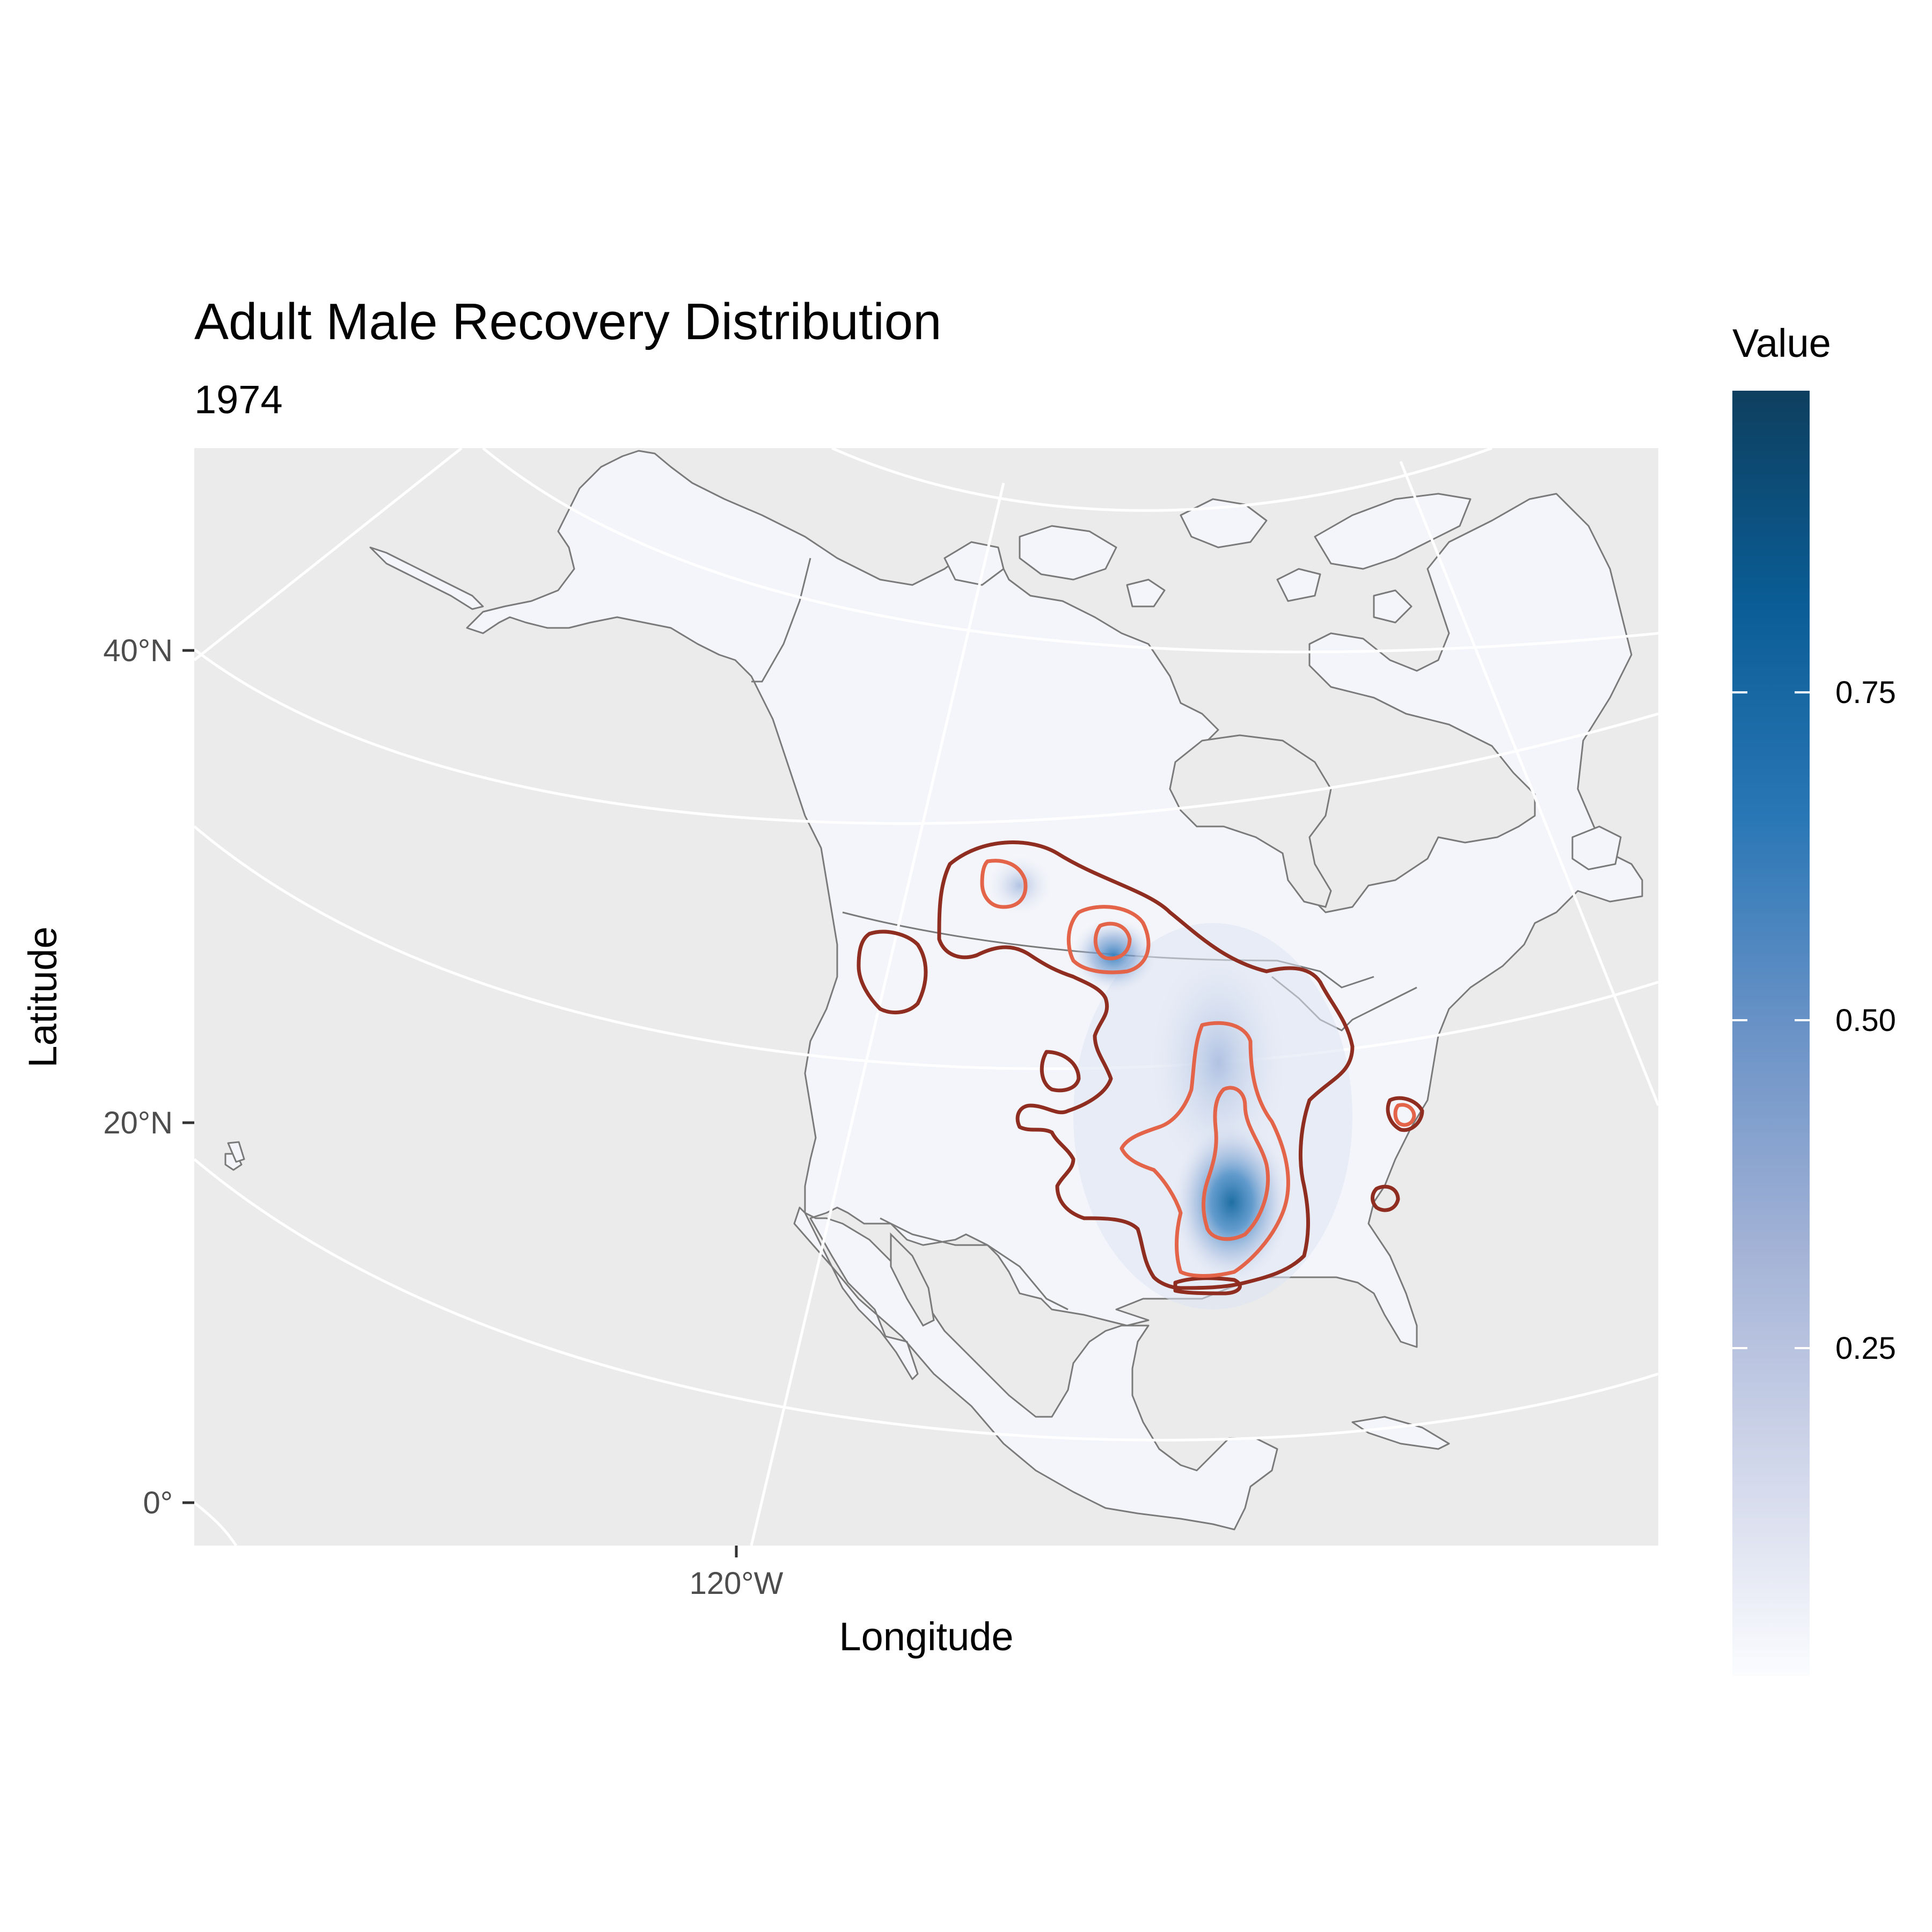 This screenshot has width=1932, height=1932. I want to click on x-axis-title: Longitude, so click(926, 1636).